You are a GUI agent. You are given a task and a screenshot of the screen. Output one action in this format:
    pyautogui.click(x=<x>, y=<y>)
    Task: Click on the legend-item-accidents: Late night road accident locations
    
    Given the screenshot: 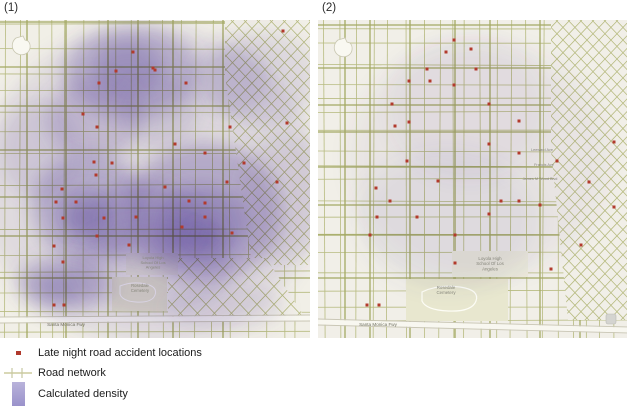 What is the action you would take?
    pyautogui.click(x=101, y=353)
    